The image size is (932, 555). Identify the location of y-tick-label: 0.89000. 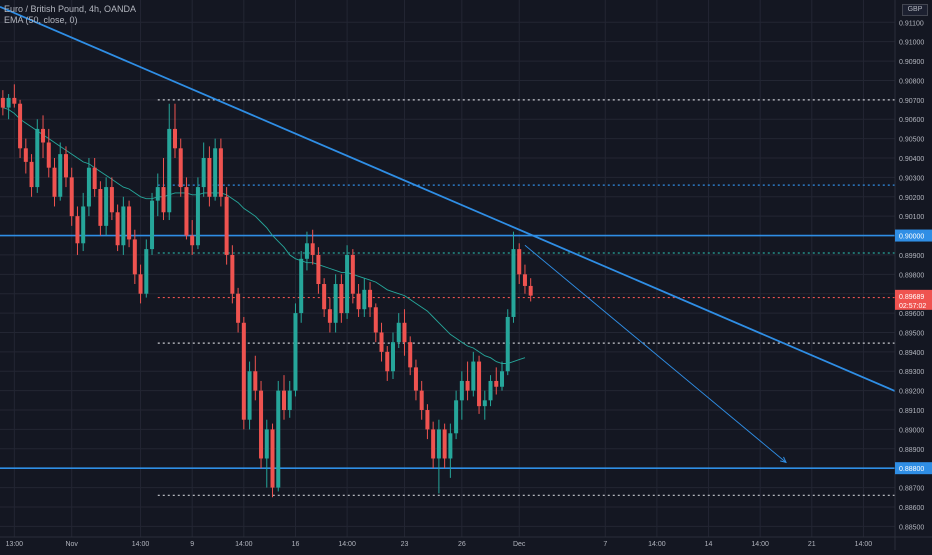
(911, 430).